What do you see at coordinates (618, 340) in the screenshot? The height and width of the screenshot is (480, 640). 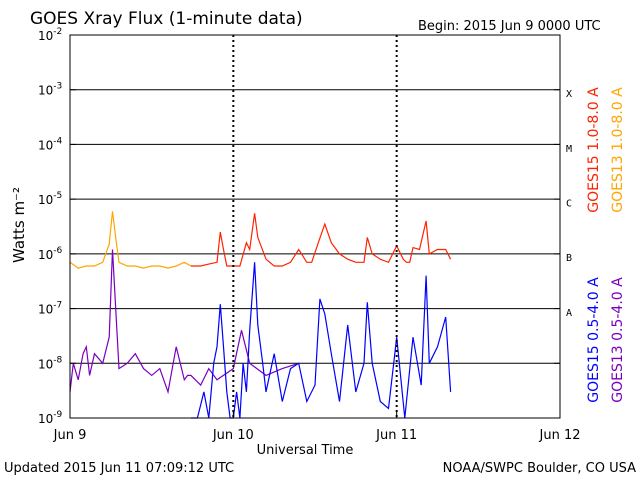 I see `legend-entry: GOES13 0.5-4.0 A` at bounding box center [618, 340].